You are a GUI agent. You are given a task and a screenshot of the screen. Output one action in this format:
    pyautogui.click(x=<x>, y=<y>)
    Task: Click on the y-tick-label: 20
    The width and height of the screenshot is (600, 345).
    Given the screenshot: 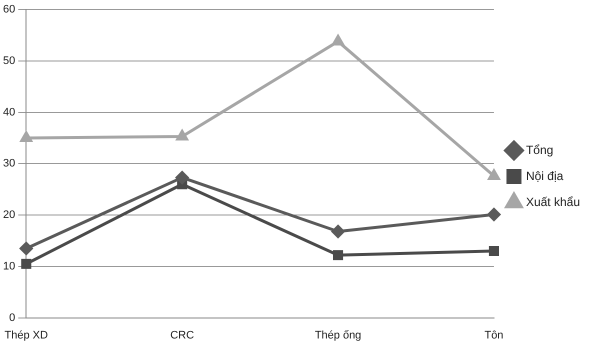 What is the action you would take?
    pyautogui.click(x=9, y=215)
    